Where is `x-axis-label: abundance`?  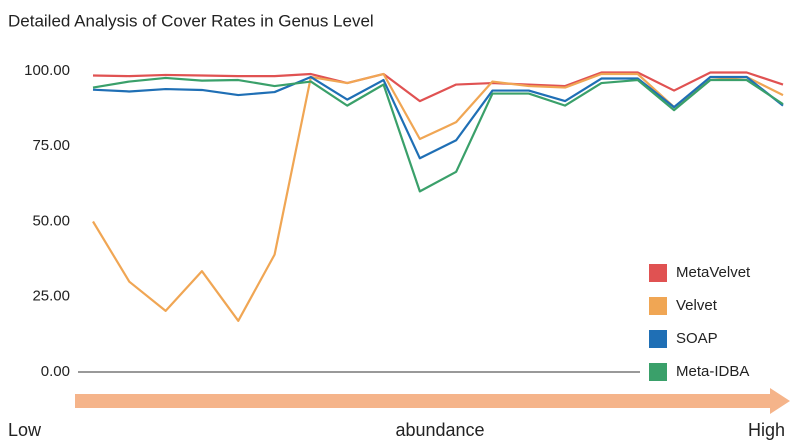 x-axis-label: abundance is located at coordinates (439, 430).